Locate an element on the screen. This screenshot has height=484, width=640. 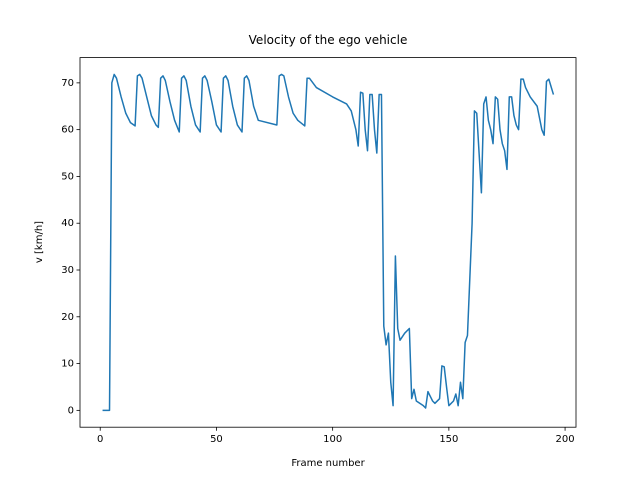
y-tick-label: 40 is located at coordinates (67, 223).